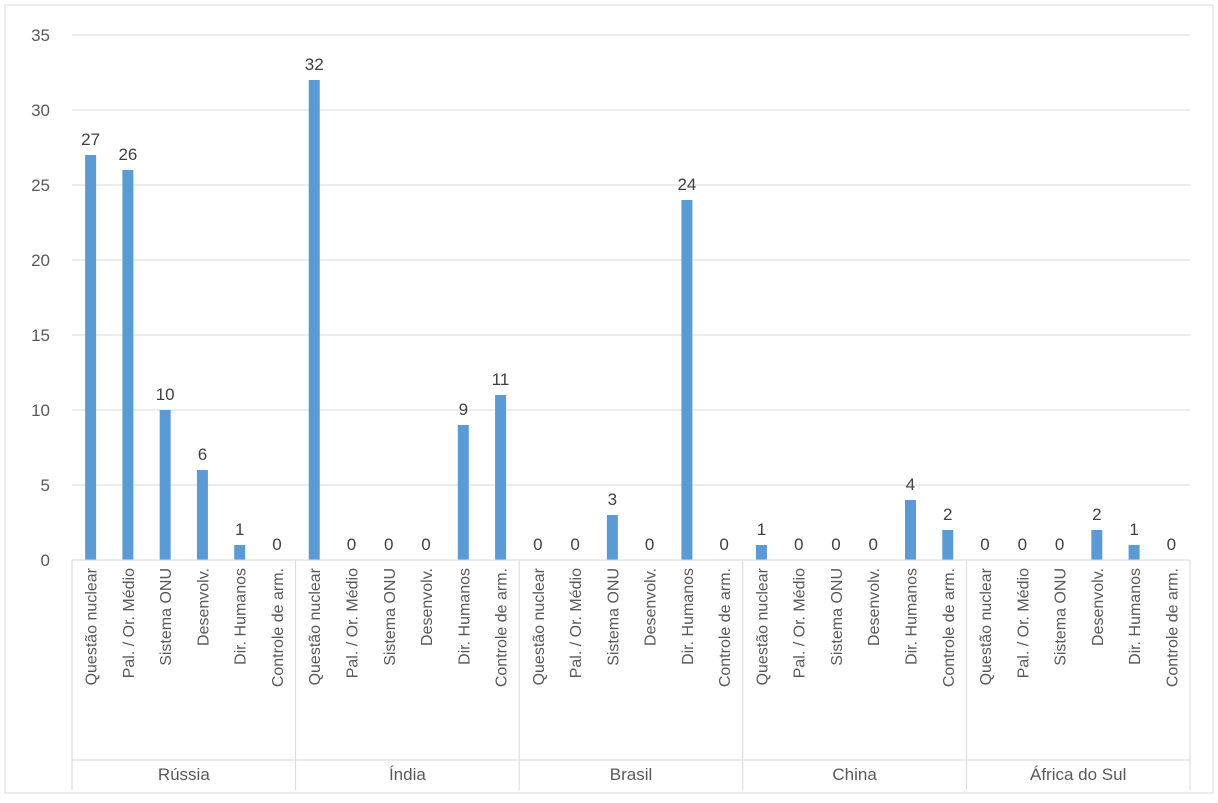  I want to click on y-tick-label: 20, so click(40, 260).